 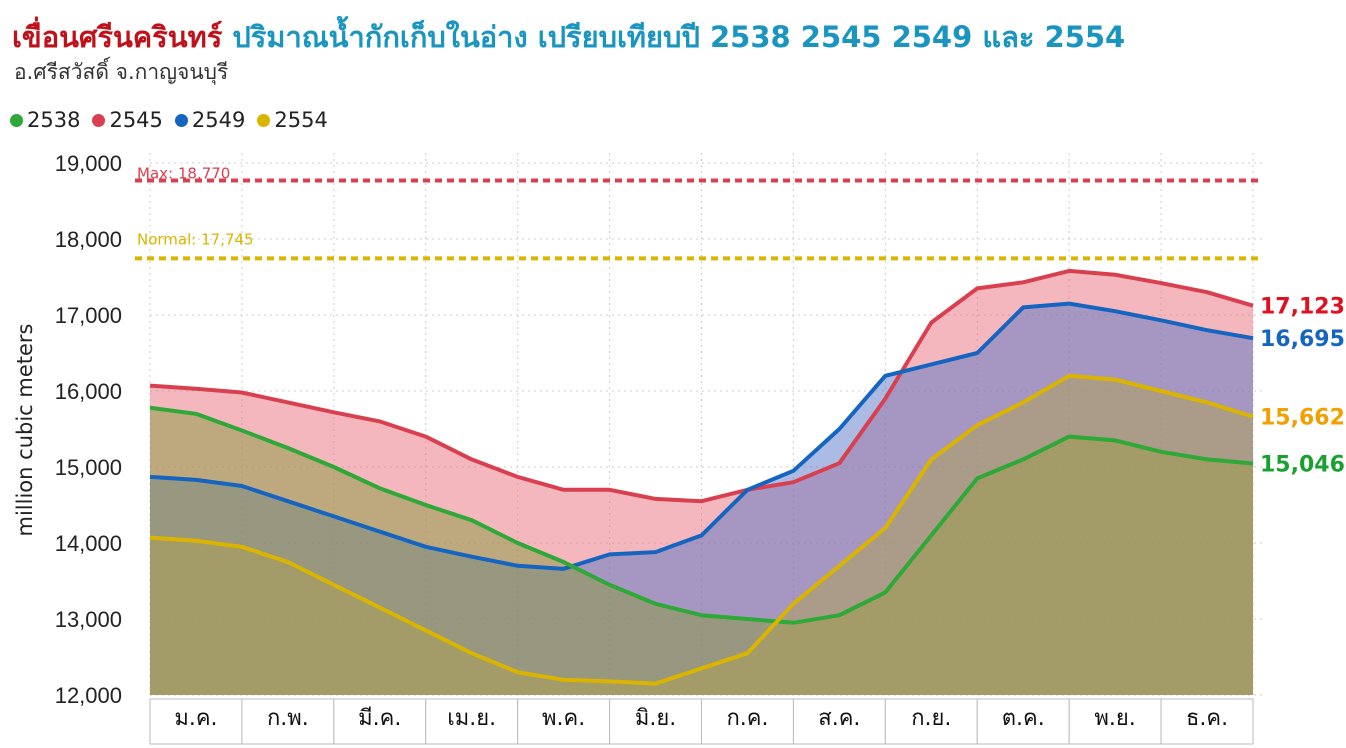 What do you see at coordinates (88, 619) in the screenshot?
I see `y-tick-label: 13,000` at bounding box center [88, 619].